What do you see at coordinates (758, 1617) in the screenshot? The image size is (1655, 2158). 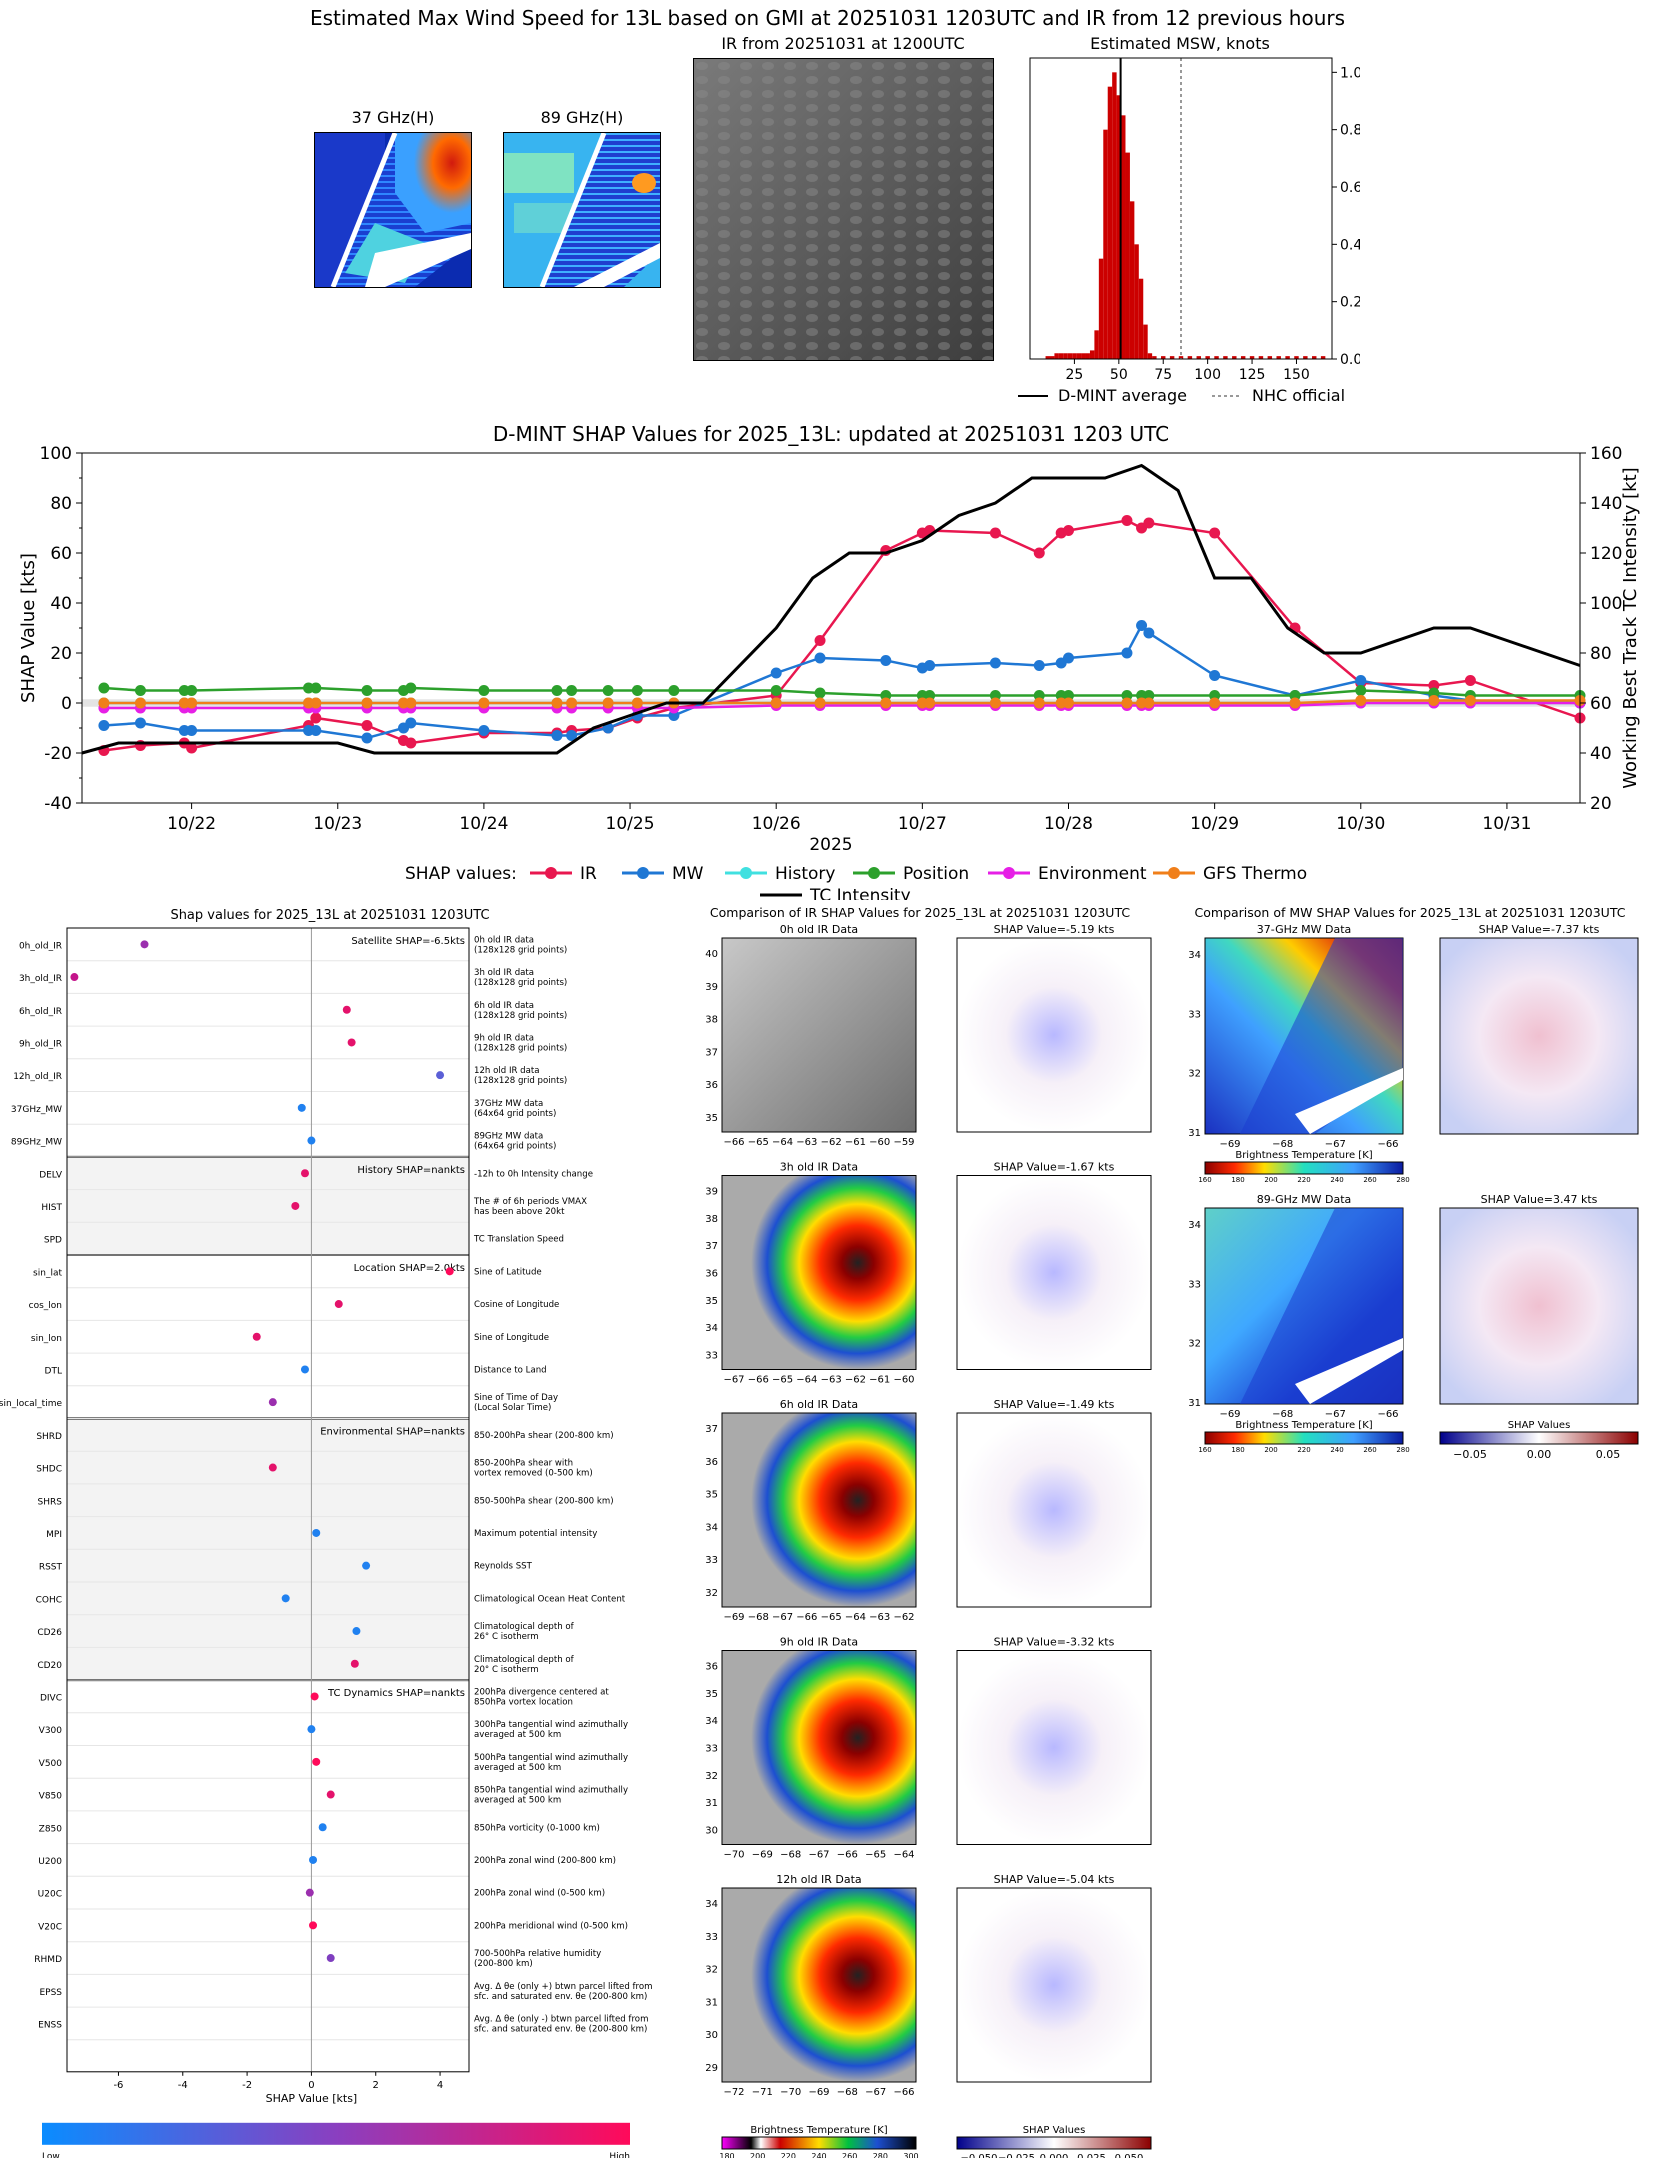 I see `ir-xtick-label: −68` at bounding box center [758, 1617].